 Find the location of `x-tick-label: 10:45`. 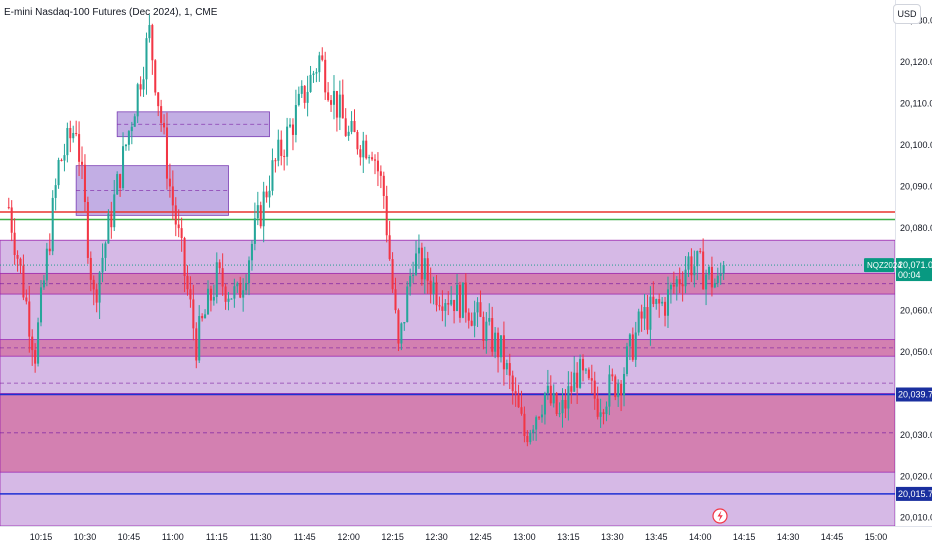

x-tick-label: 10:45 is located at coordinates (129, 537).